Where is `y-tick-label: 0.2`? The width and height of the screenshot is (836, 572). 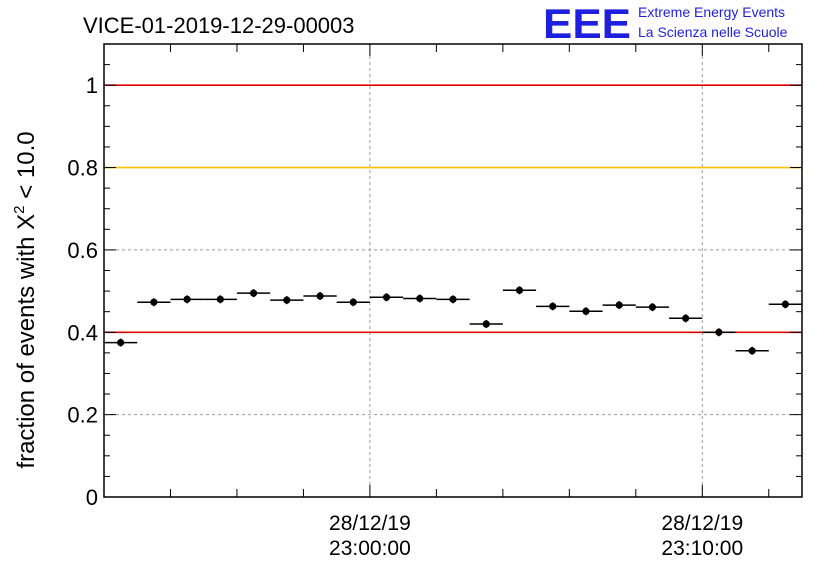
y-tick-label: 0.2 is located at coordinates (82, 415).